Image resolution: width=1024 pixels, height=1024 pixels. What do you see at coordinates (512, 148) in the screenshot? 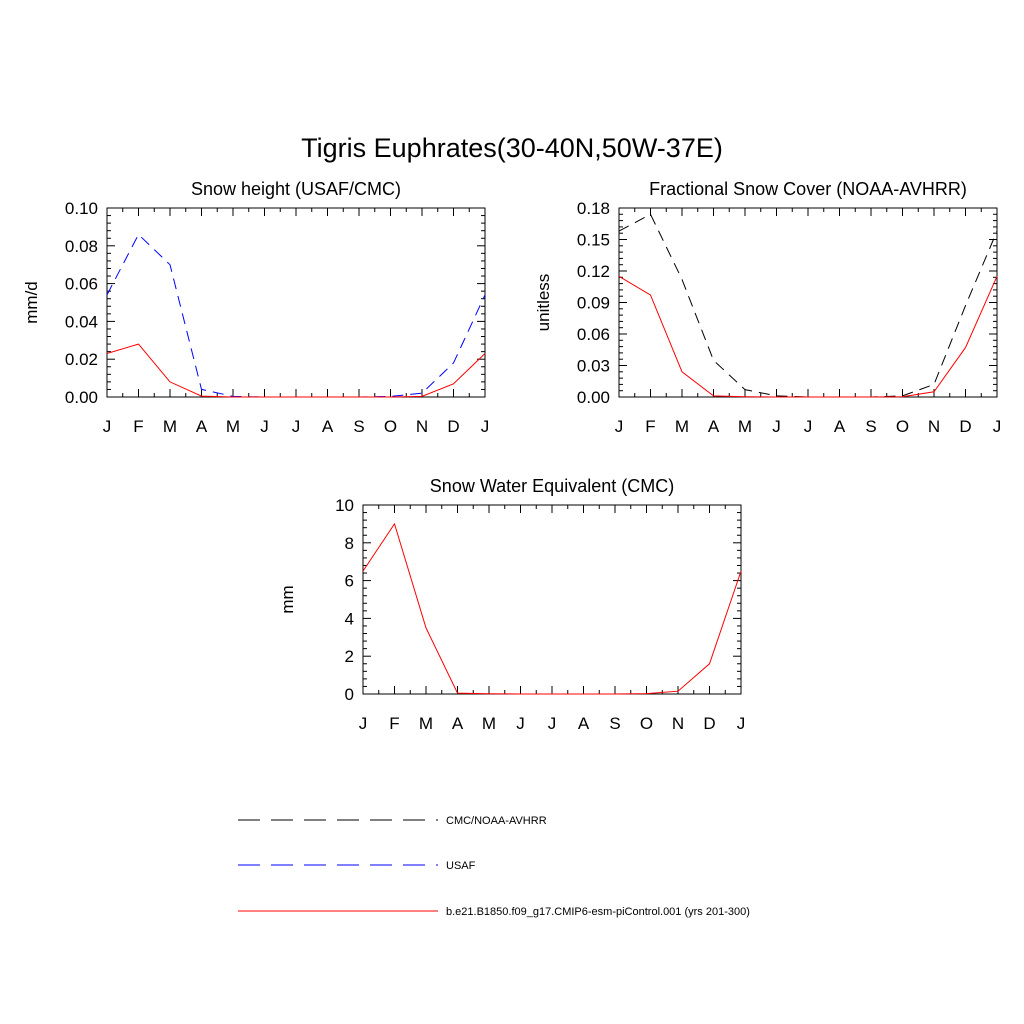
I see `figure-title: Tigris Euphrates(30-40N,50W-37E)` at bounding box center [512, 148].